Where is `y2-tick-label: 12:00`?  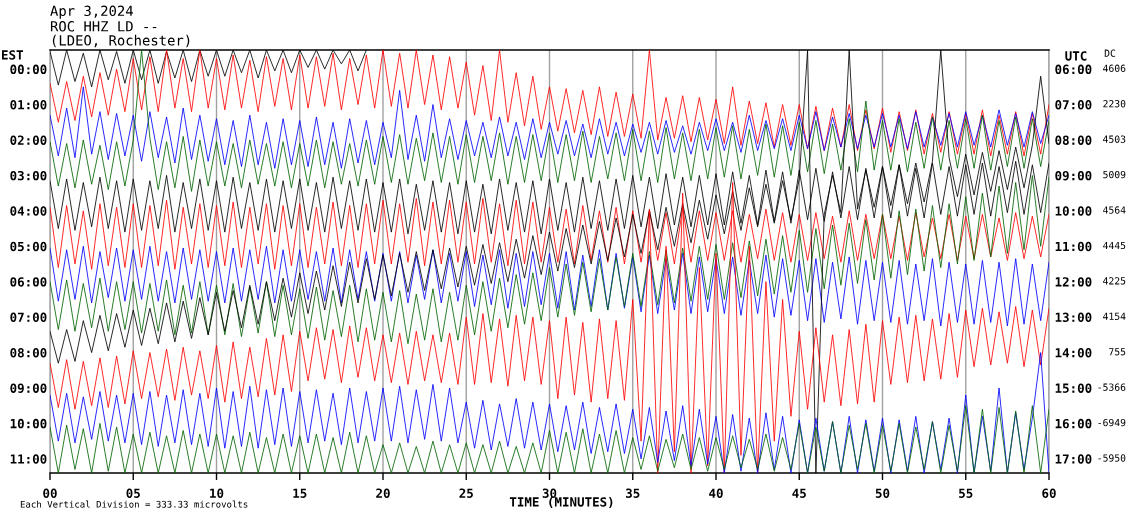 y2-tick-label: 12:00 is located at coordinates (1073, 282).